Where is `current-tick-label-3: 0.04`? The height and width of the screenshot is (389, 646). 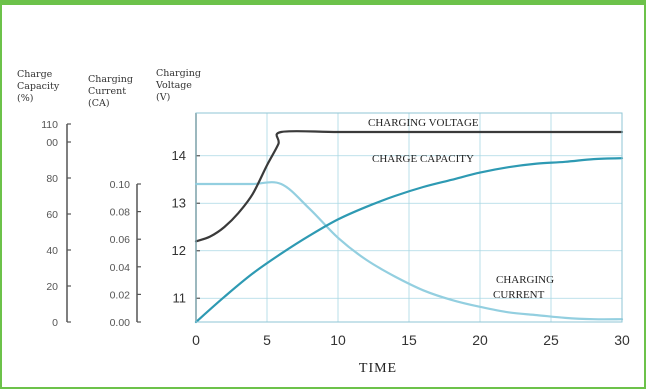 current-tick-label-3: 0.04 is located at coordinates (120, 268).